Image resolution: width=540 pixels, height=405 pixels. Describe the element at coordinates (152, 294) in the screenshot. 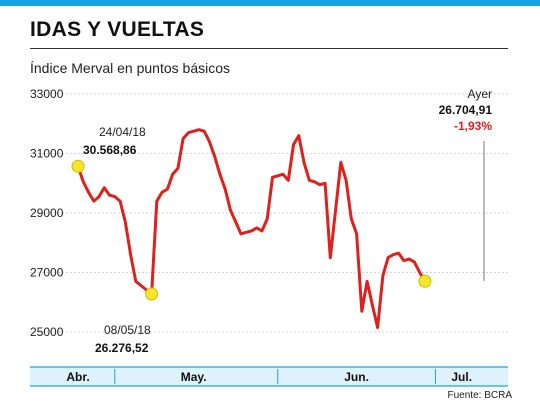

I see `highlight-min-point` at that location.